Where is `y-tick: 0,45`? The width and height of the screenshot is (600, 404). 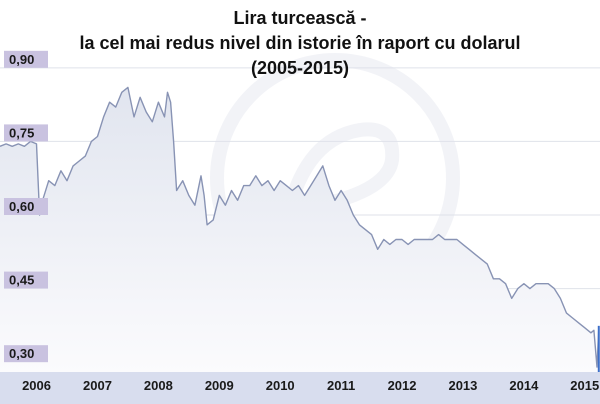 y-tick: 0,45 is located at coordinates (26, 280).